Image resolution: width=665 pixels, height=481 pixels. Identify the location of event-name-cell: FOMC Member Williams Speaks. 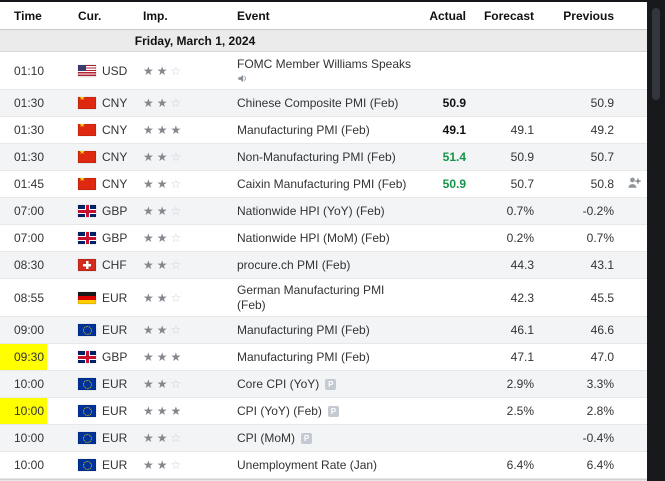
(323, 70).